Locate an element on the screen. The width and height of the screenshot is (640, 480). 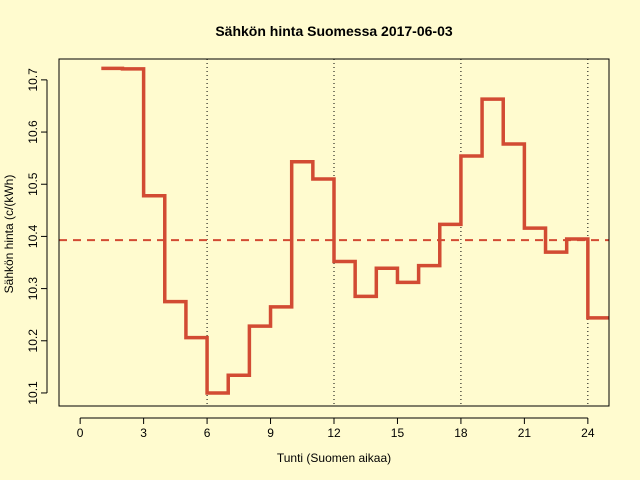
x-tick-label: 0 is located at coordinates (80, 433).